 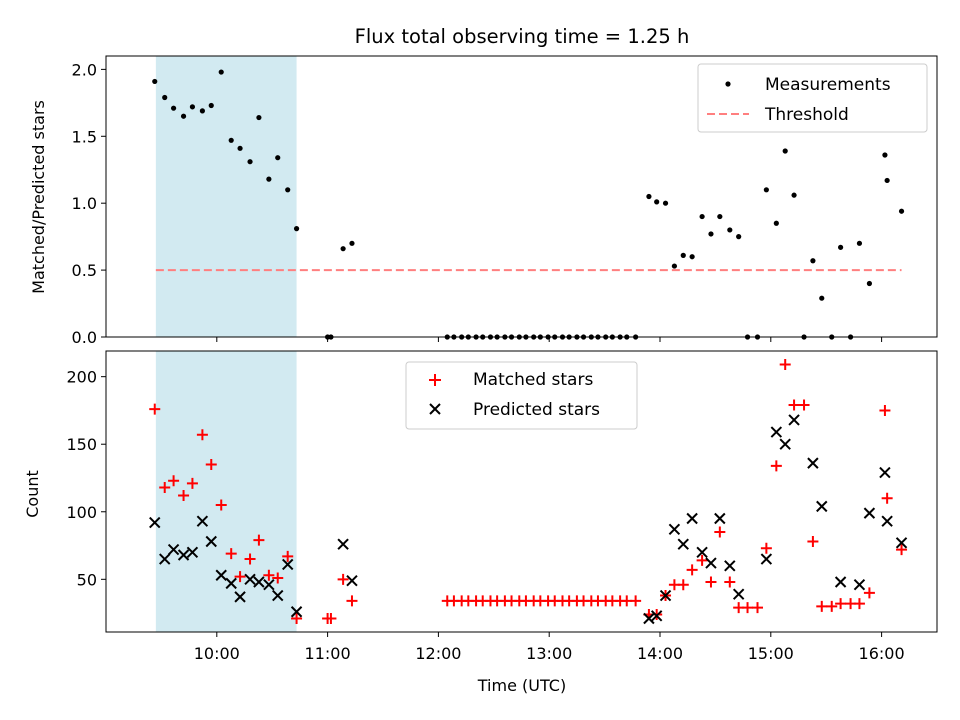 What do you see at coordinates (521, 685) in the screenshot?
I see `bottom-x-axis-label: Time (UTC)` at bounding box center [521, 685].